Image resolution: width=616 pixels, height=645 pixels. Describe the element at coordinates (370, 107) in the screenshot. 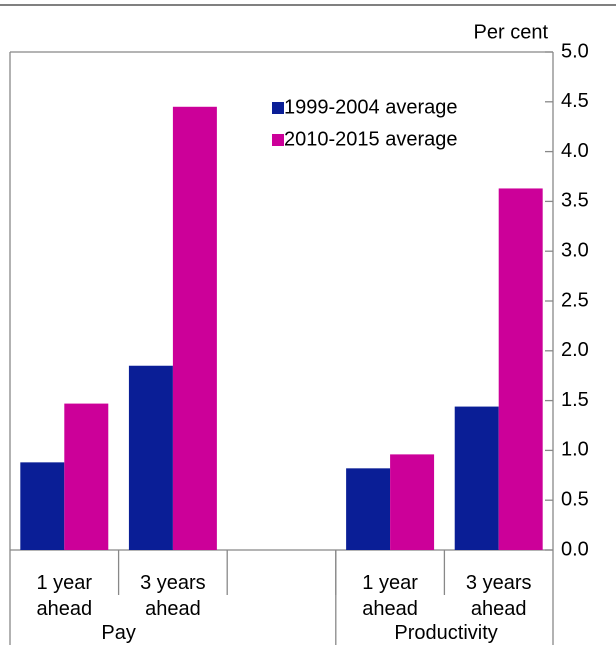

I see `legend-label: 1999-2004 average` at that location.